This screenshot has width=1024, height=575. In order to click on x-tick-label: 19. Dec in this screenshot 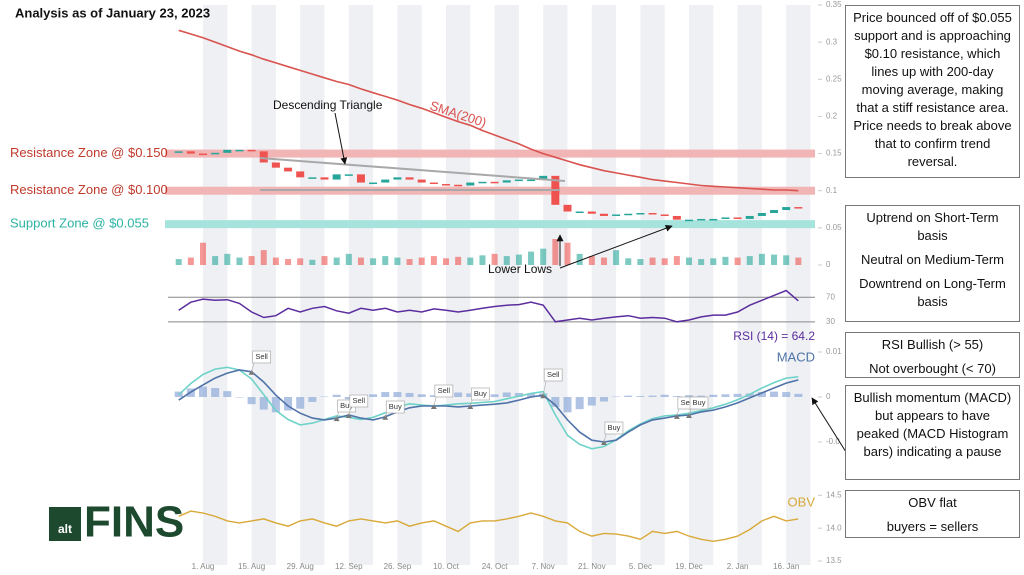, I will do `click(689, 566)`.